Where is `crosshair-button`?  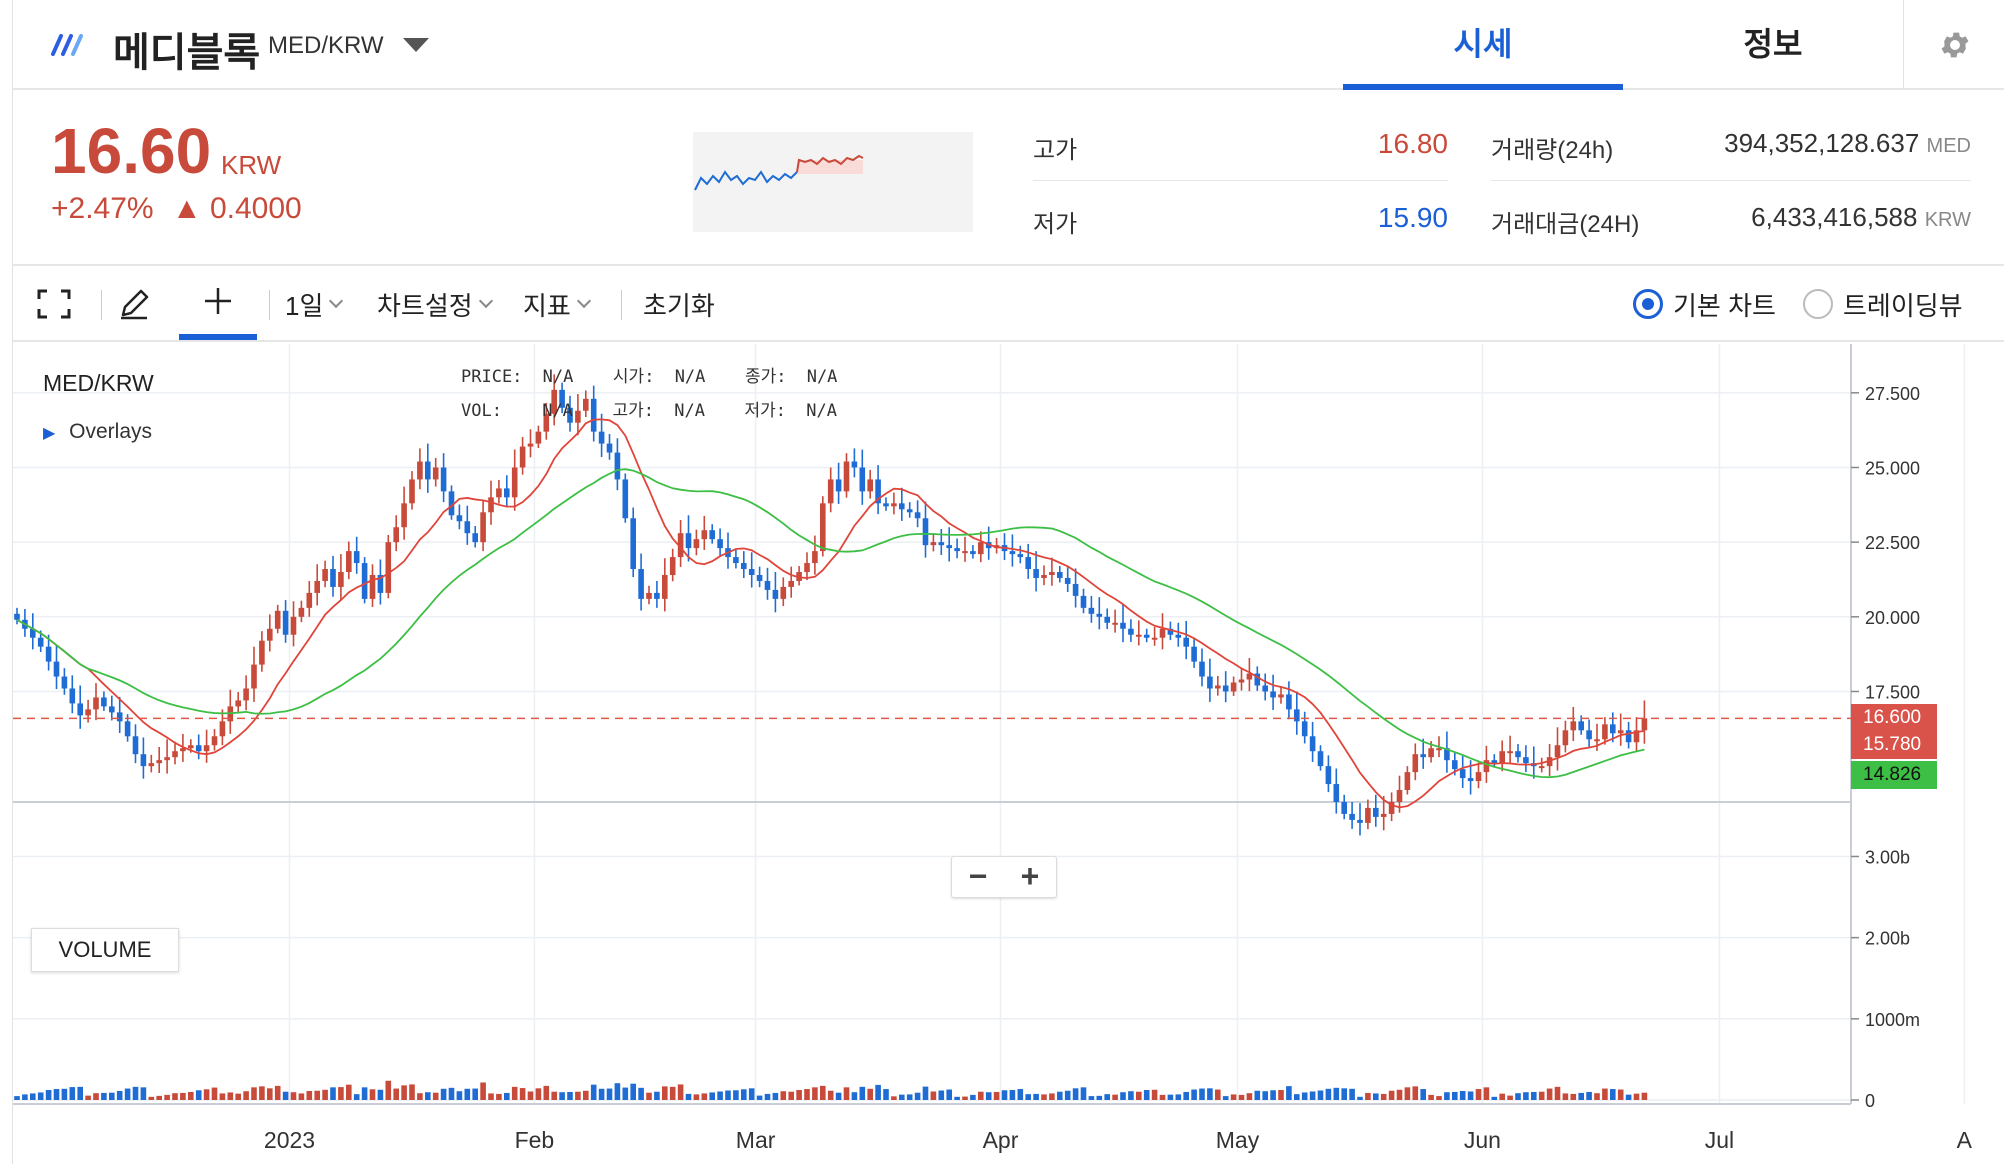
crosshair-button is located at coordinates (218, 304).